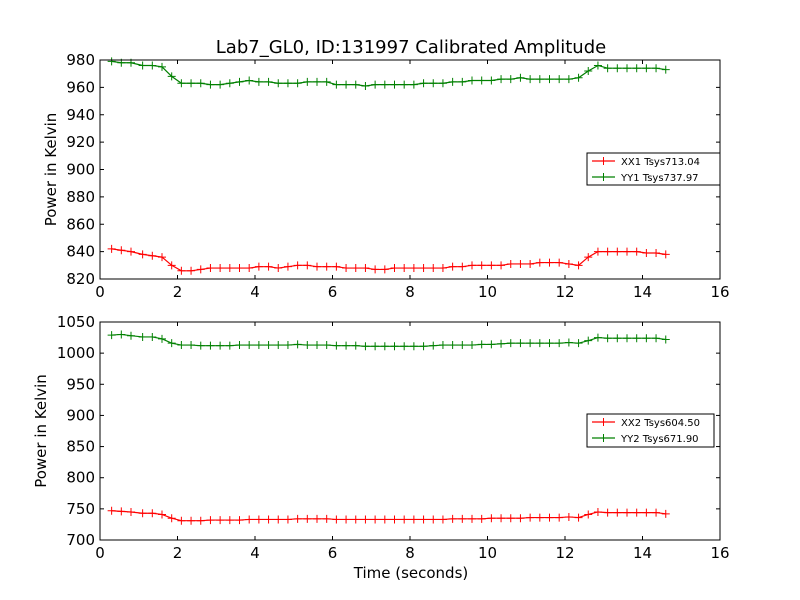  Describe the element at coordinates (411, 573) in the screenshot. I see `x-axis-label: Time (seconds)` at that location.